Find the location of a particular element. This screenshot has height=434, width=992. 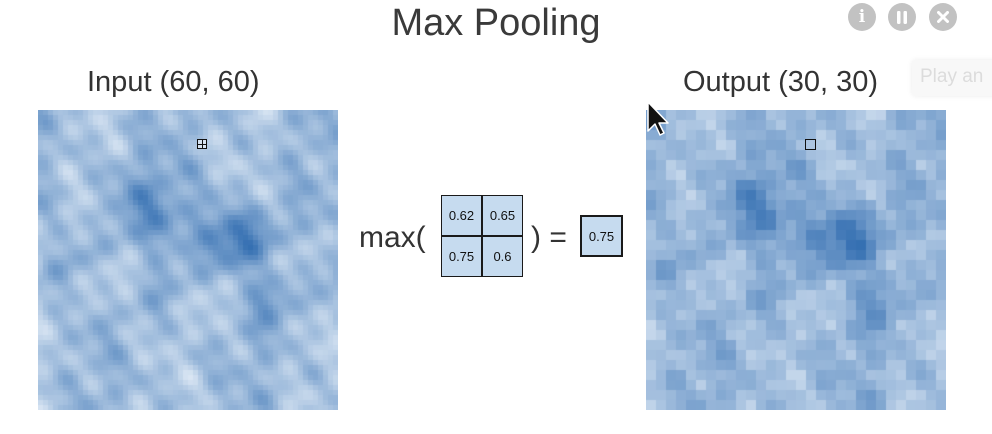

max-function-prefix: max( is located at coordinates (392, 237).